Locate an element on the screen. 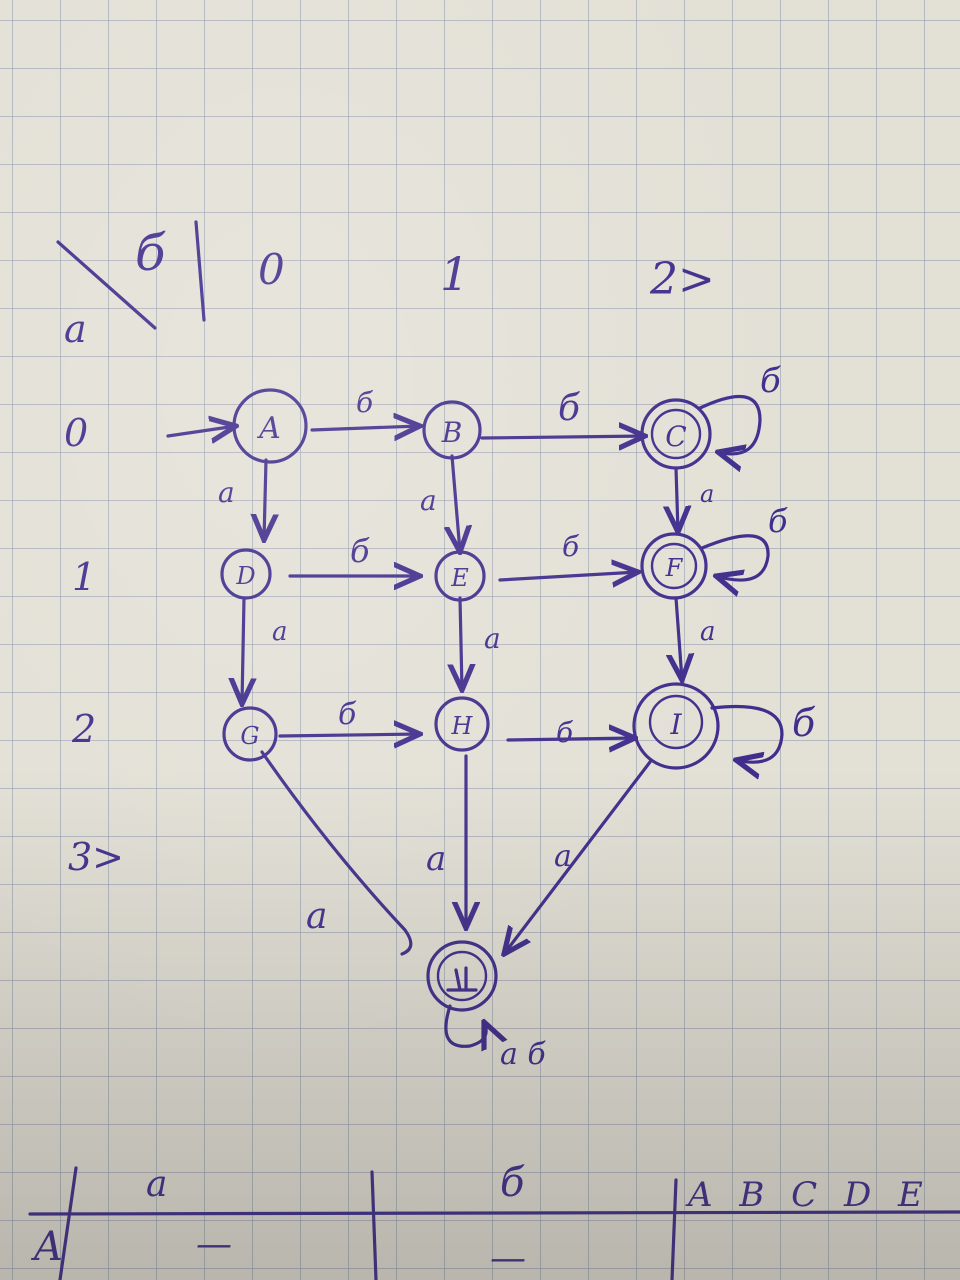 The image size is (960, 1280). state-H: H is located at coordinates (462, 724).